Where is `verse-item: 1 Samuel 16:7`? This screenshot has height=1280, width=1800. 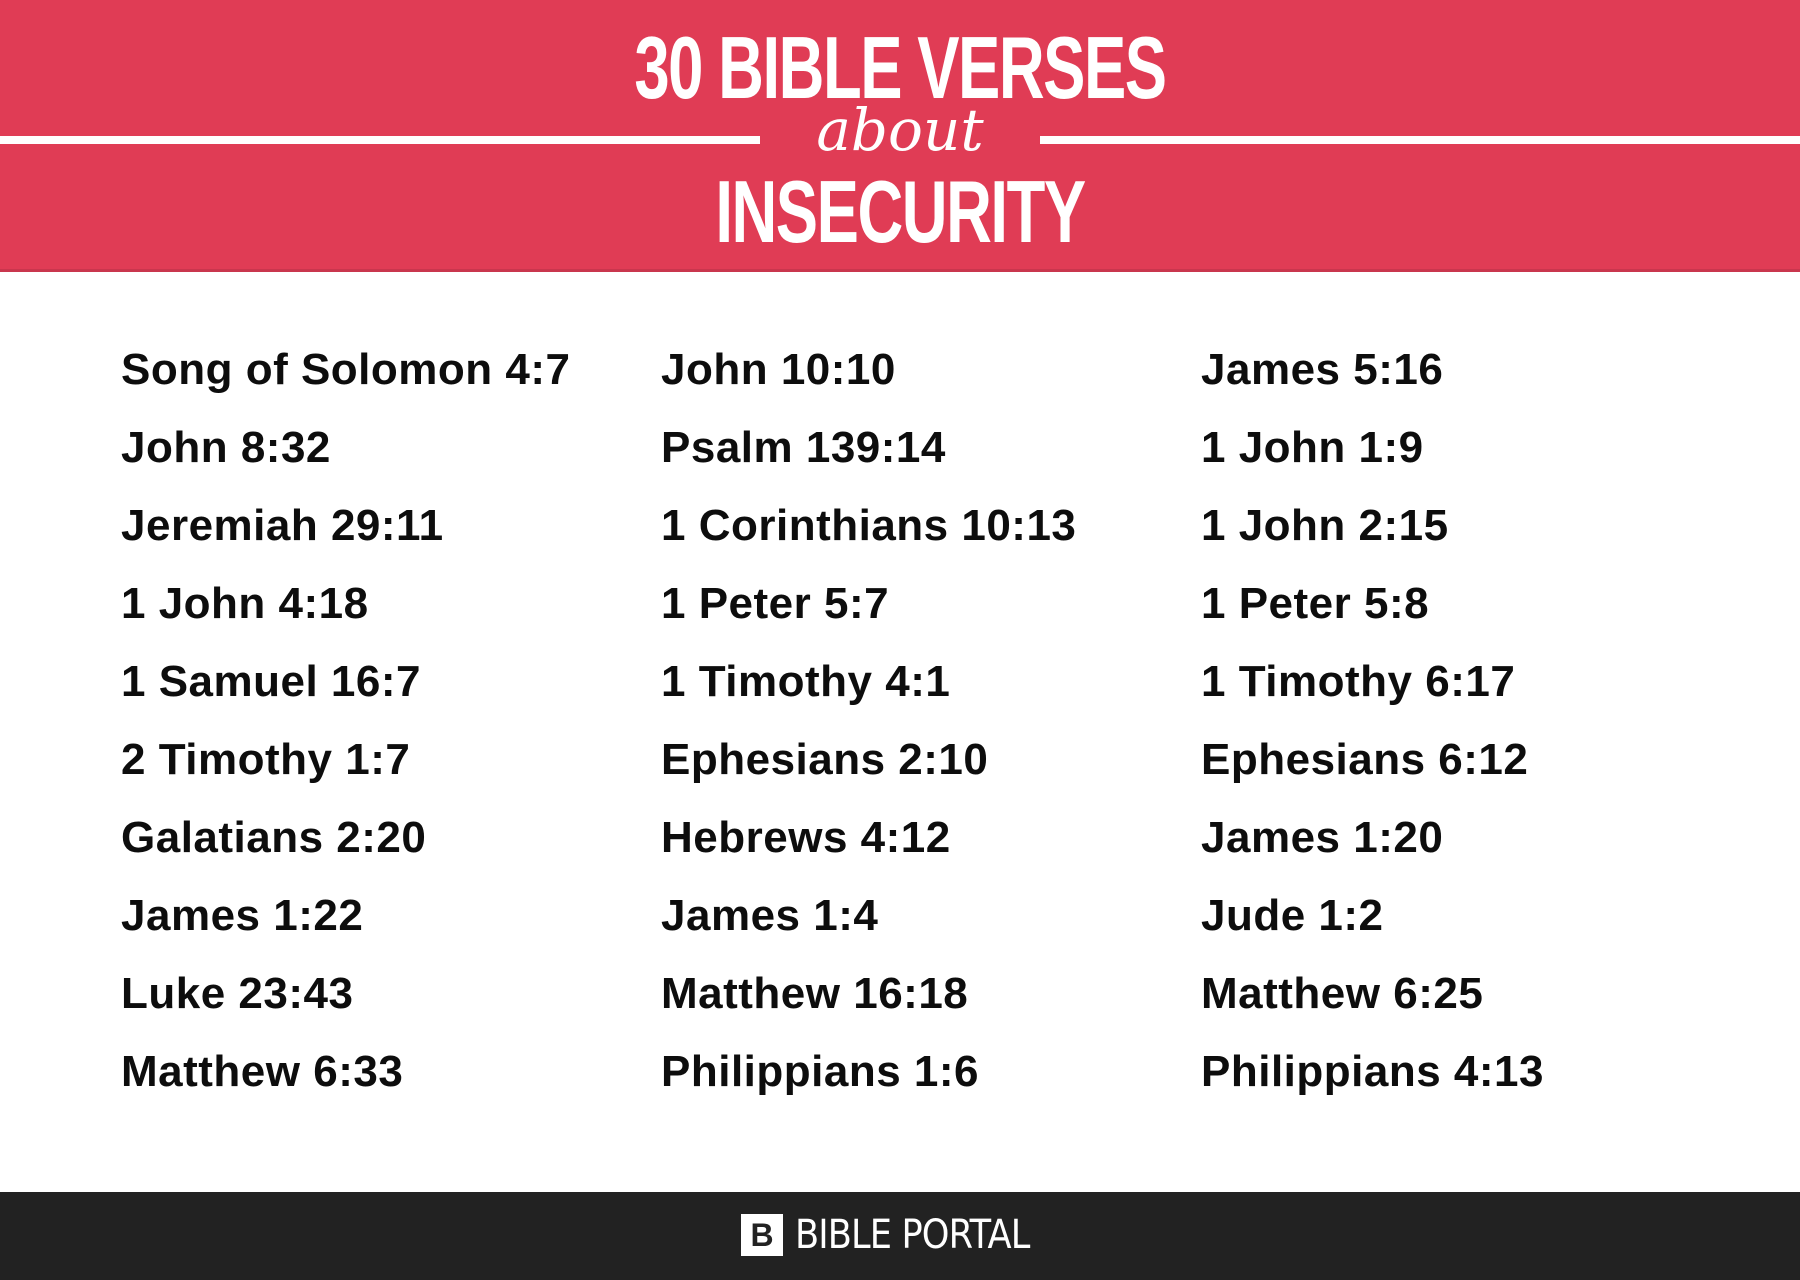
verse-item: 1 Samuel 16:7 is located at coordinates (271, 681).